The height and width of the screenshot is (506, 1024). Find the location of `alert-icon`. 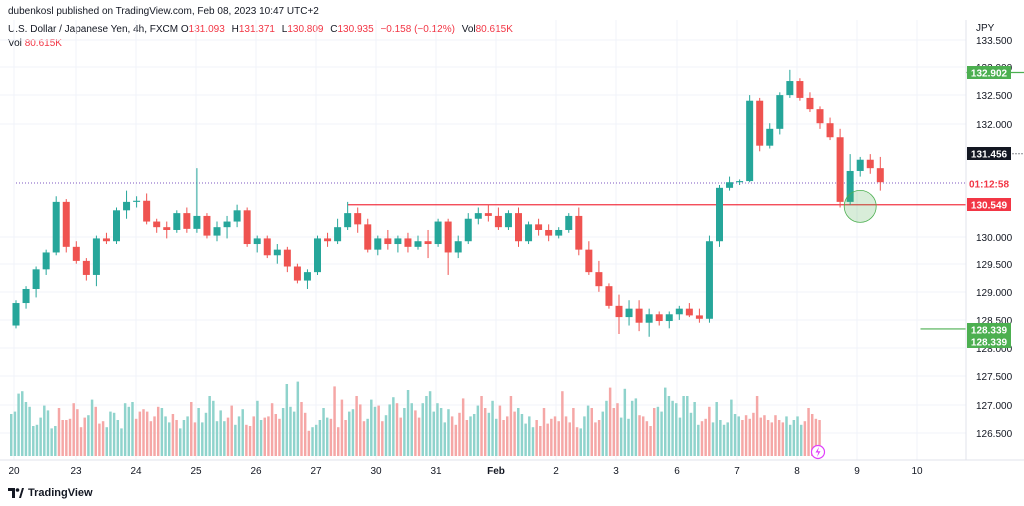

alert-icon is located at coordinates (818, 452).